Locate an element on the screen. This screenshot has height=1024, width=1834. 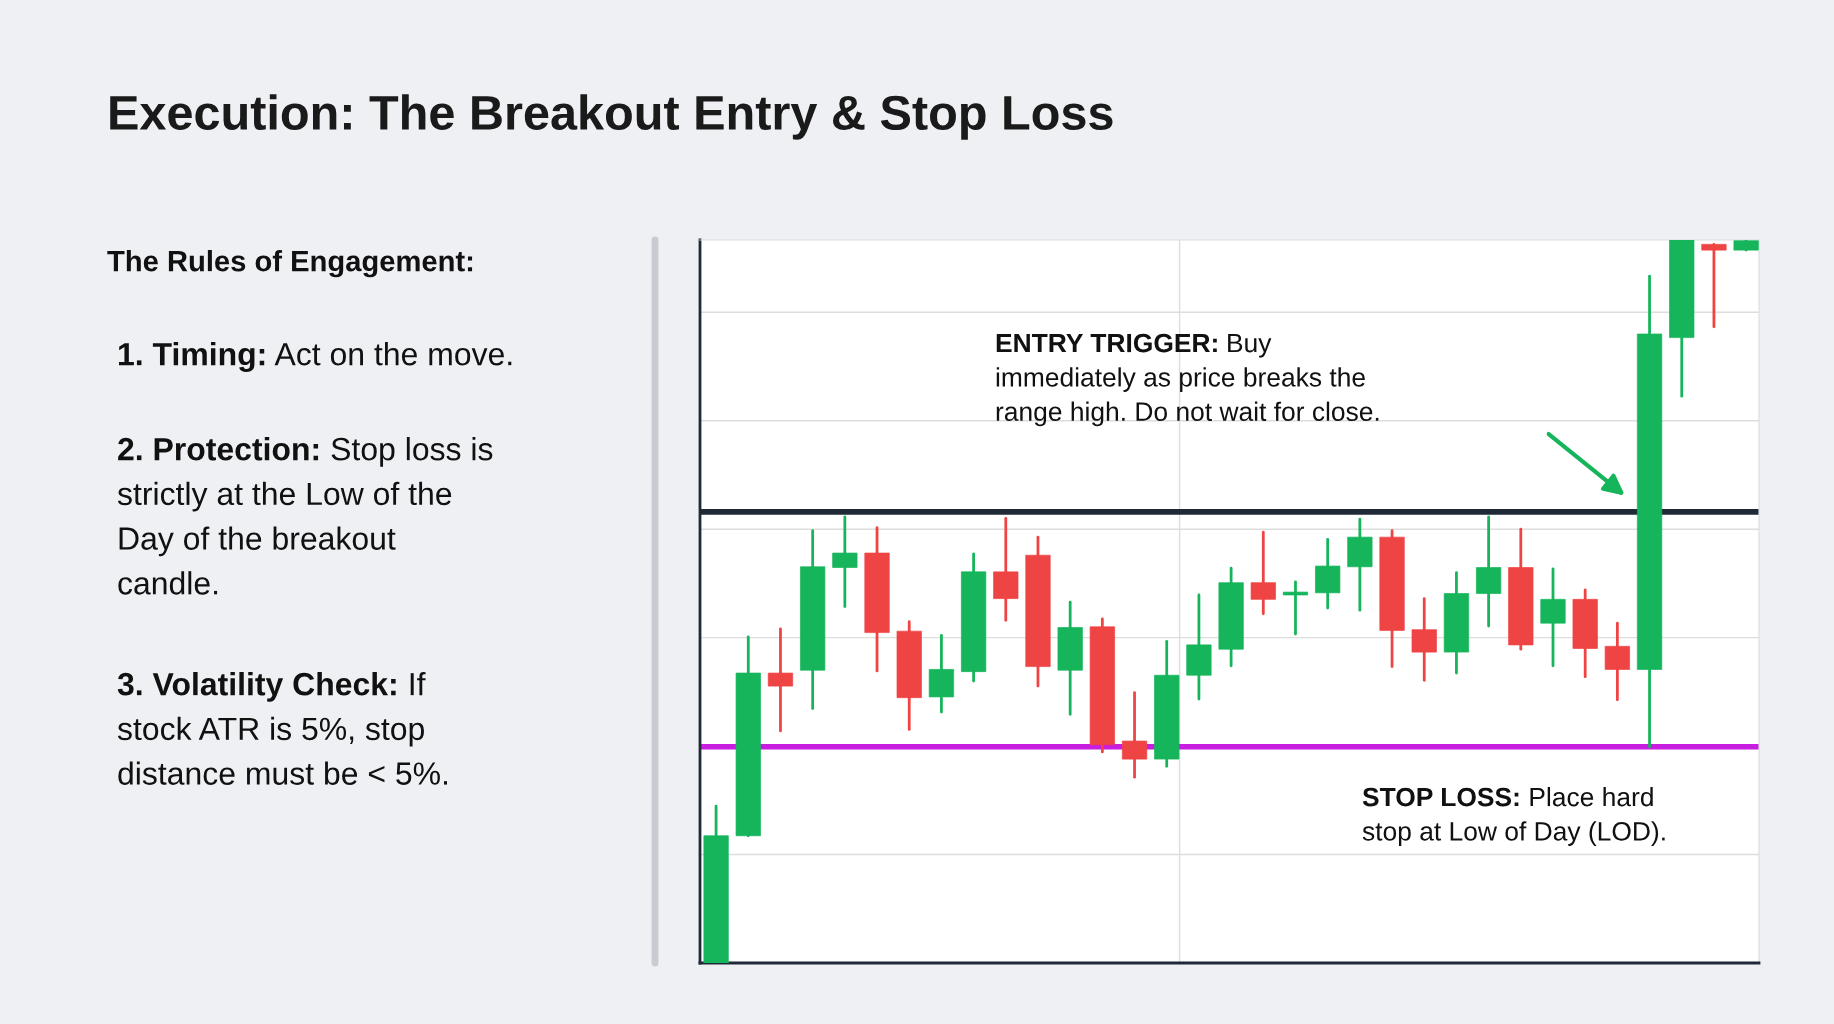
annotation: STOP LOSS: Place hard stop at Low of Day (LOD). is located at coordinates (1513, 816).